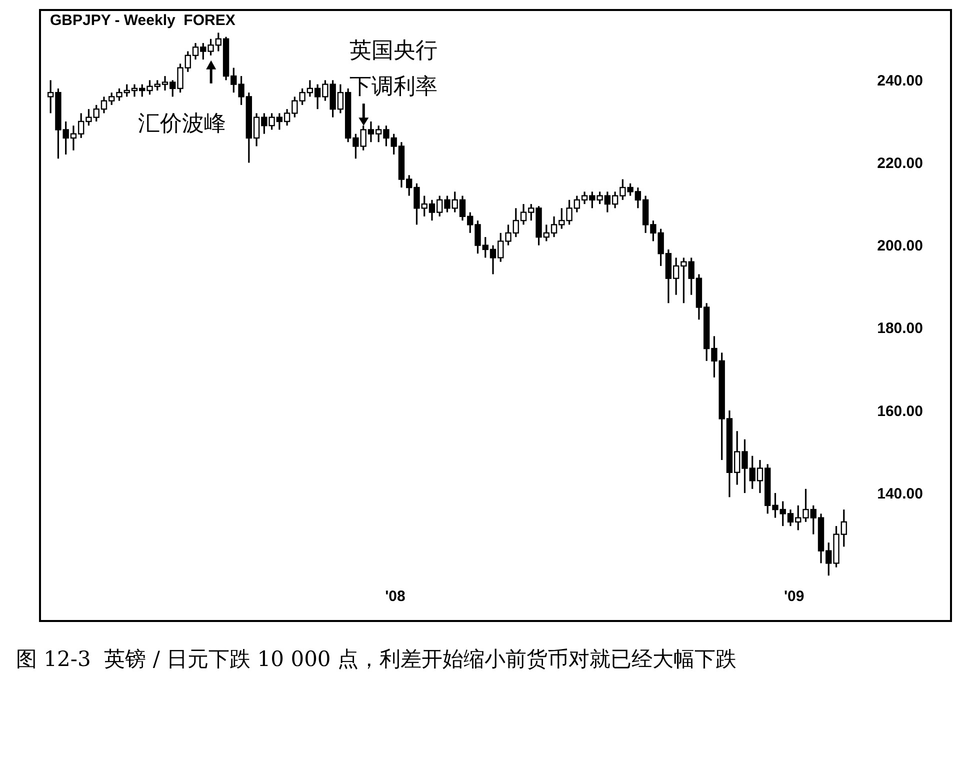 The width and height of the screenshot is (975, 757). Describe the element at coordinates (143, 20) in the screenshot. I see `chart-title: GBPJPY - Weekly FOREX` at that location.